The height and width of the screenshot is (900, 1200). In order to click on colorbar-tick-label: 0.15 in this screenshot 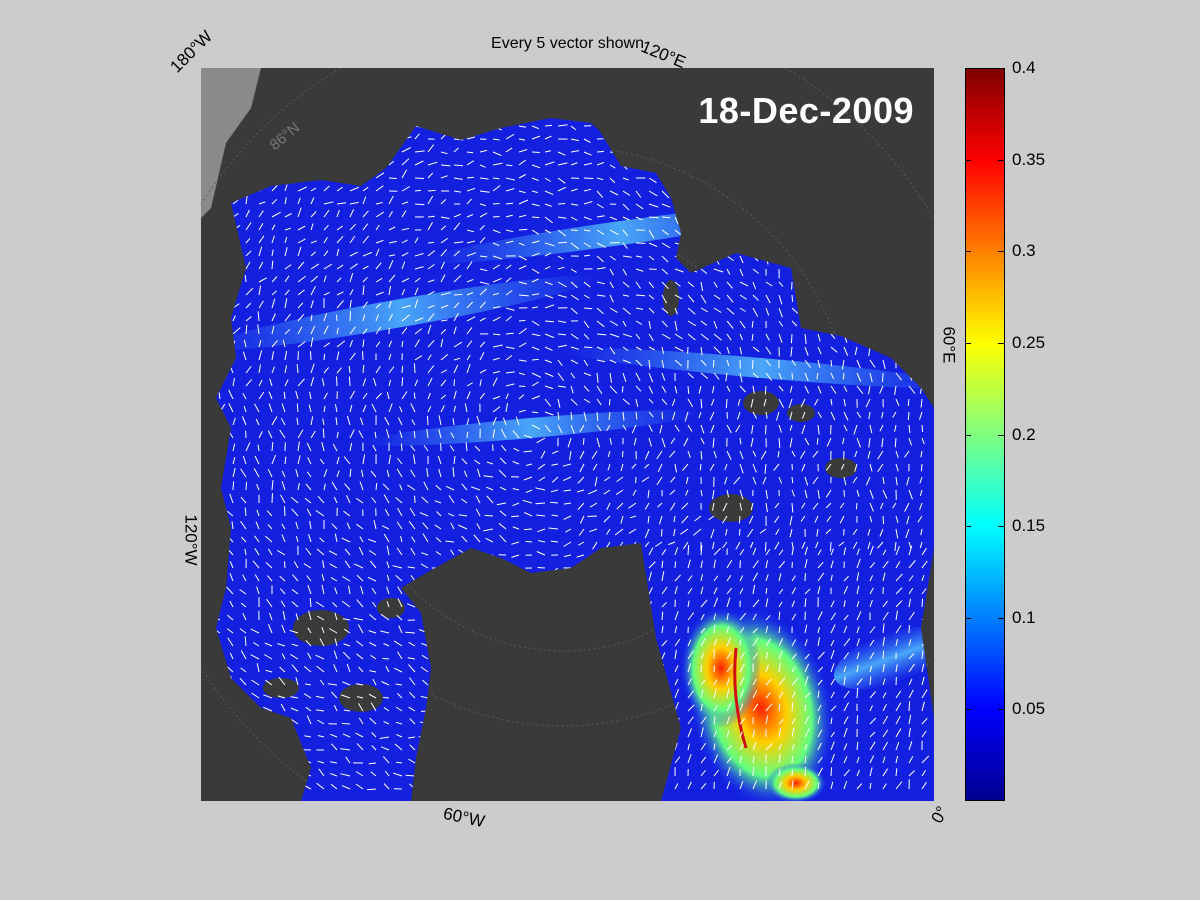, I will do `click(1029, 526)`.